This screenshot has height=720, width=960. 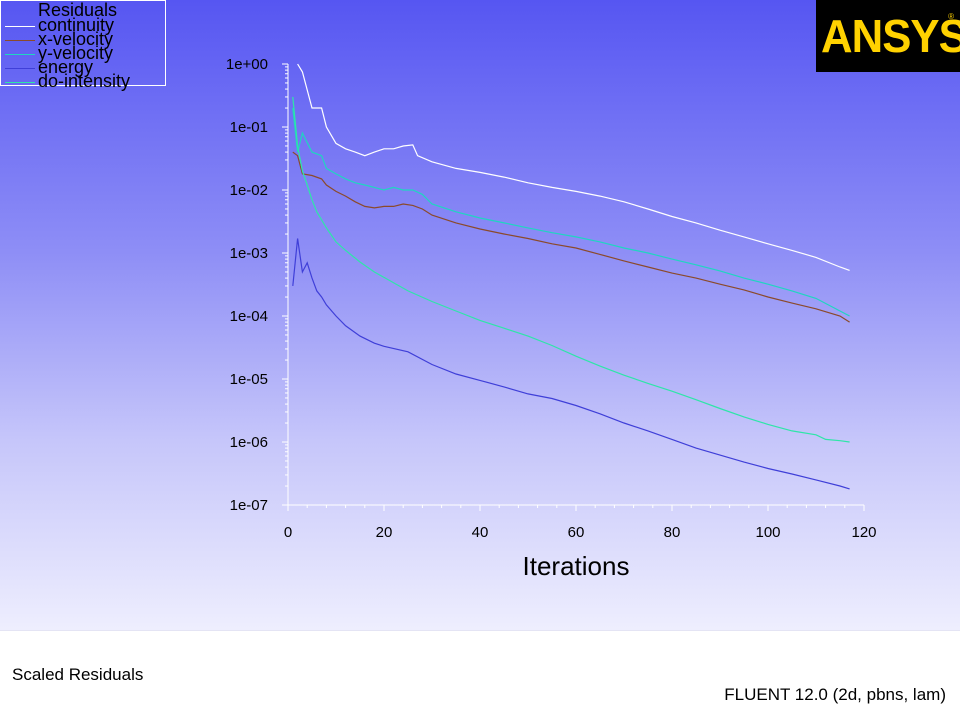 I want to click on y-tick-label: 1e-05, so click(x=249, y=379).